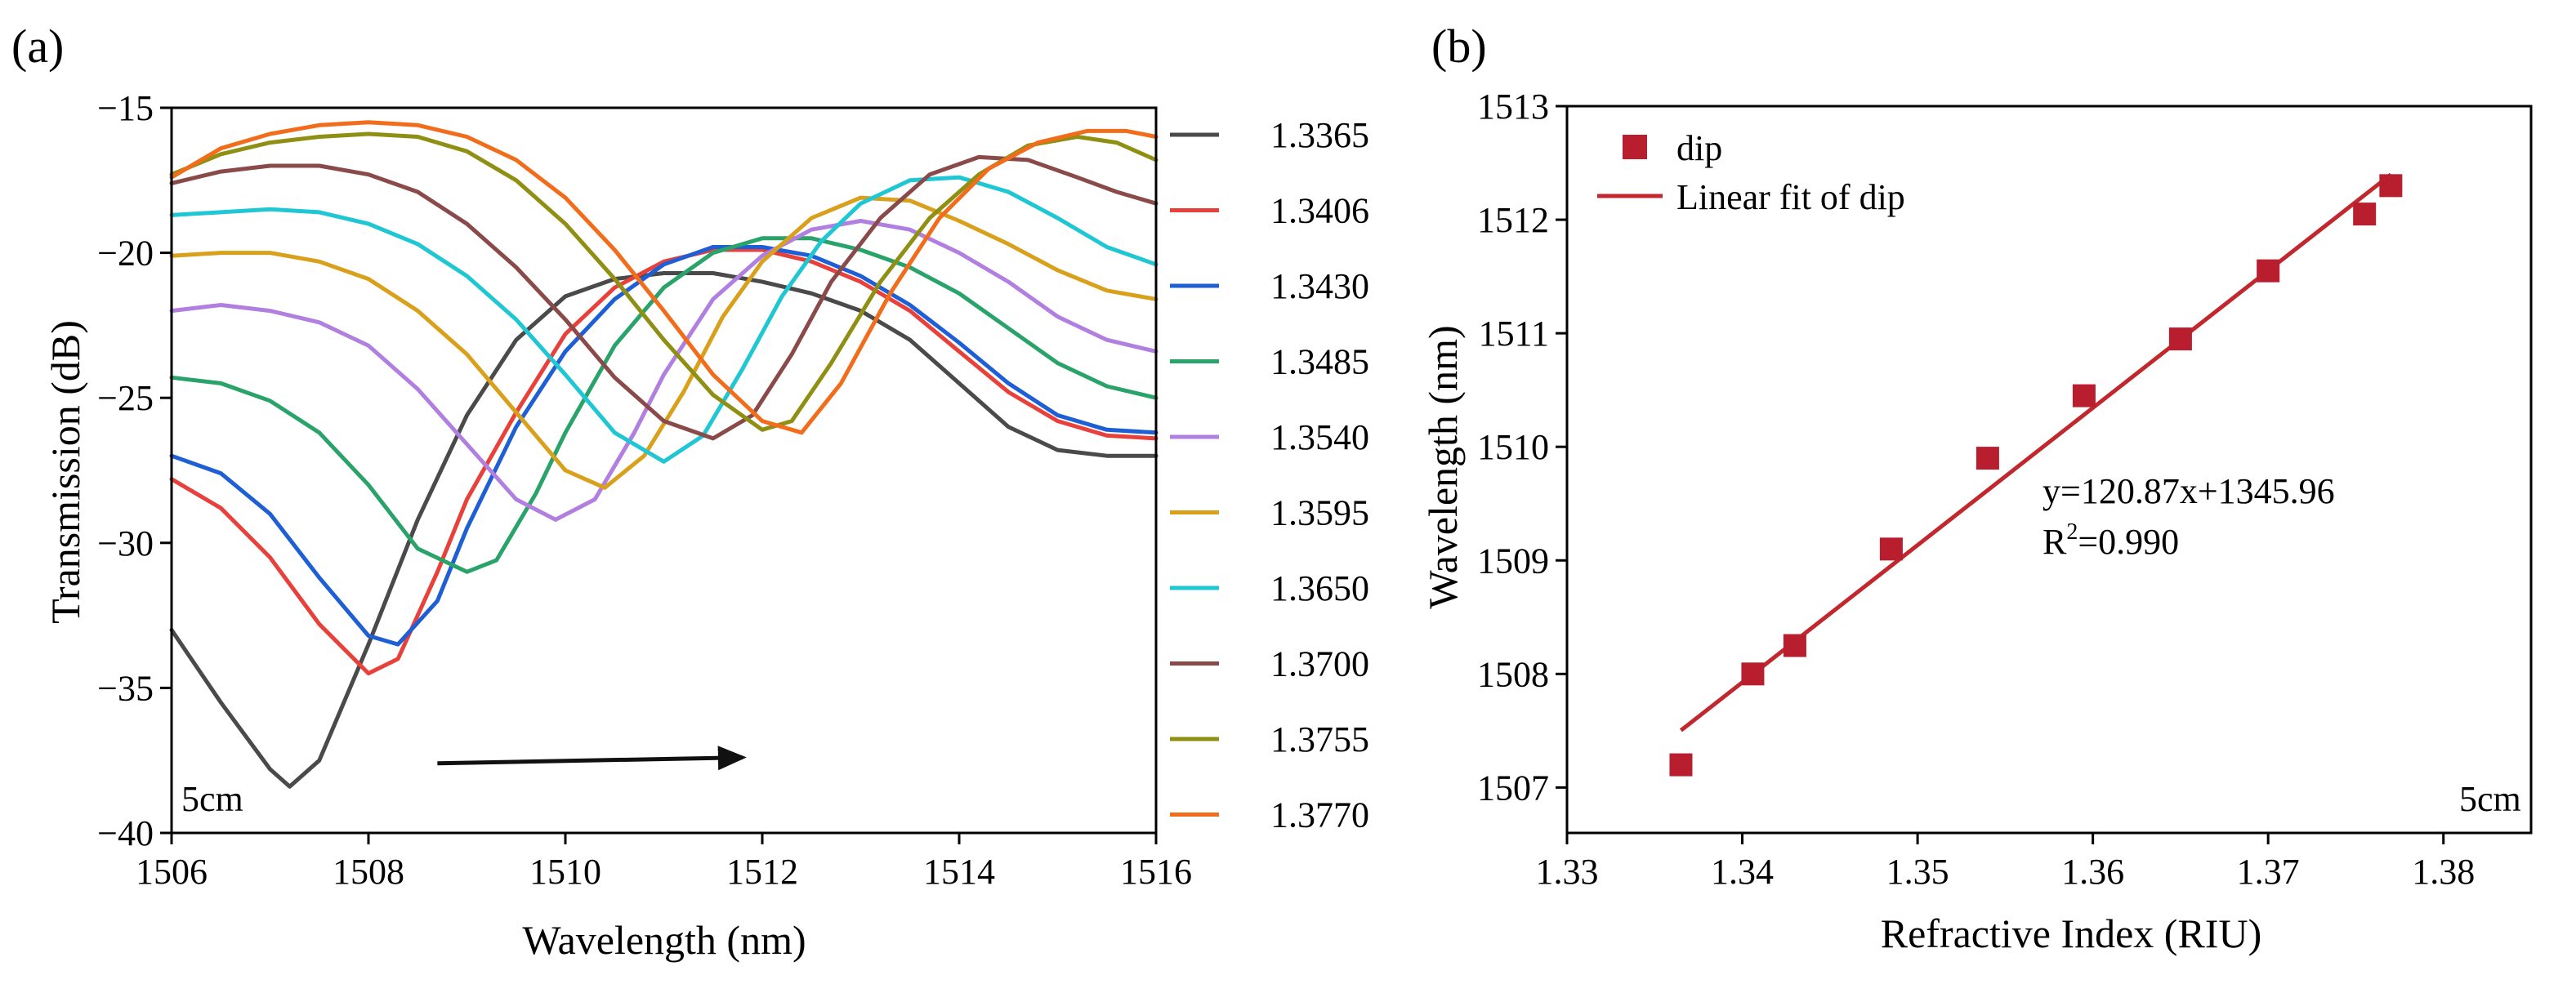 The image size is (2576, 984). I want to click on legend-label-1.3540: 1.3540, so click(1320, 437).